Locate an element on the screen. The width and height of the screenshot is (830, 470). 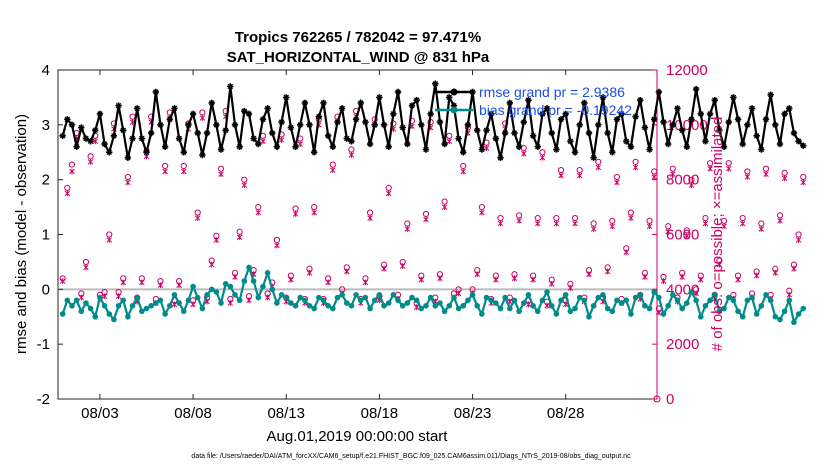
y-left-tick-label: 4 is located at coordinates (46, 70).